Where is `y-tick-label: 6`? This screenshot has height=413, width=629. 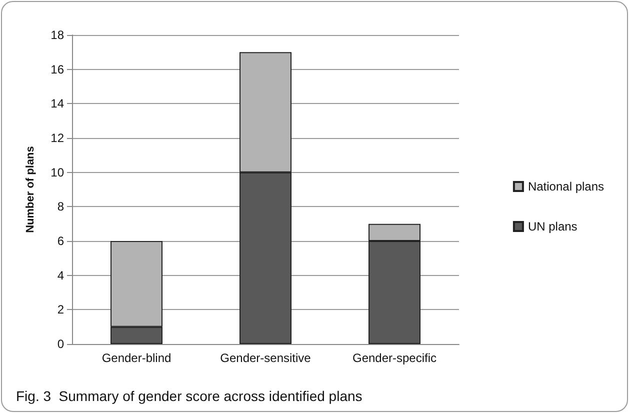 y-tick-label: 6 is located at coordinates (60, 241).